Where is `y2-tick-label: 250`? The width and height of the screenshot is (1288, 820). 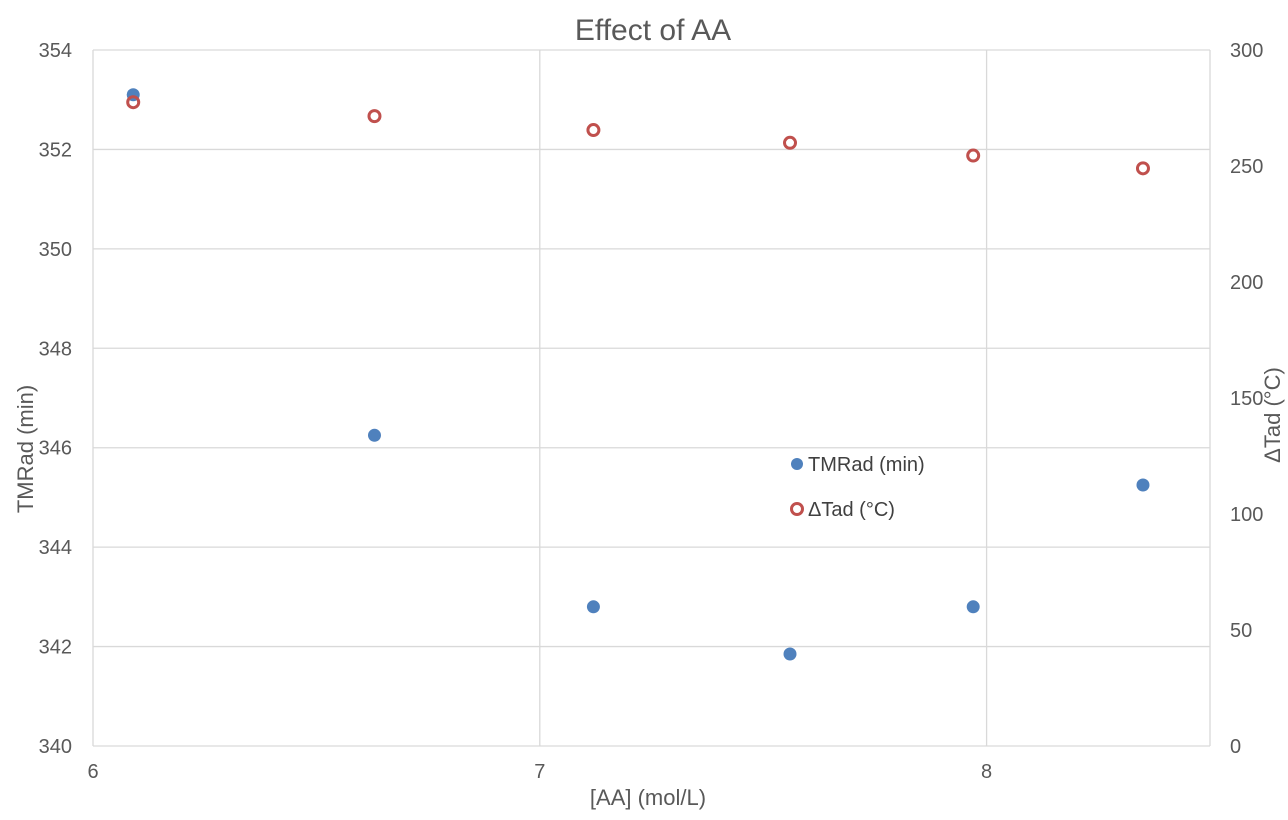
y2-tick-label: 250 is located at coordinates (1246, 167).